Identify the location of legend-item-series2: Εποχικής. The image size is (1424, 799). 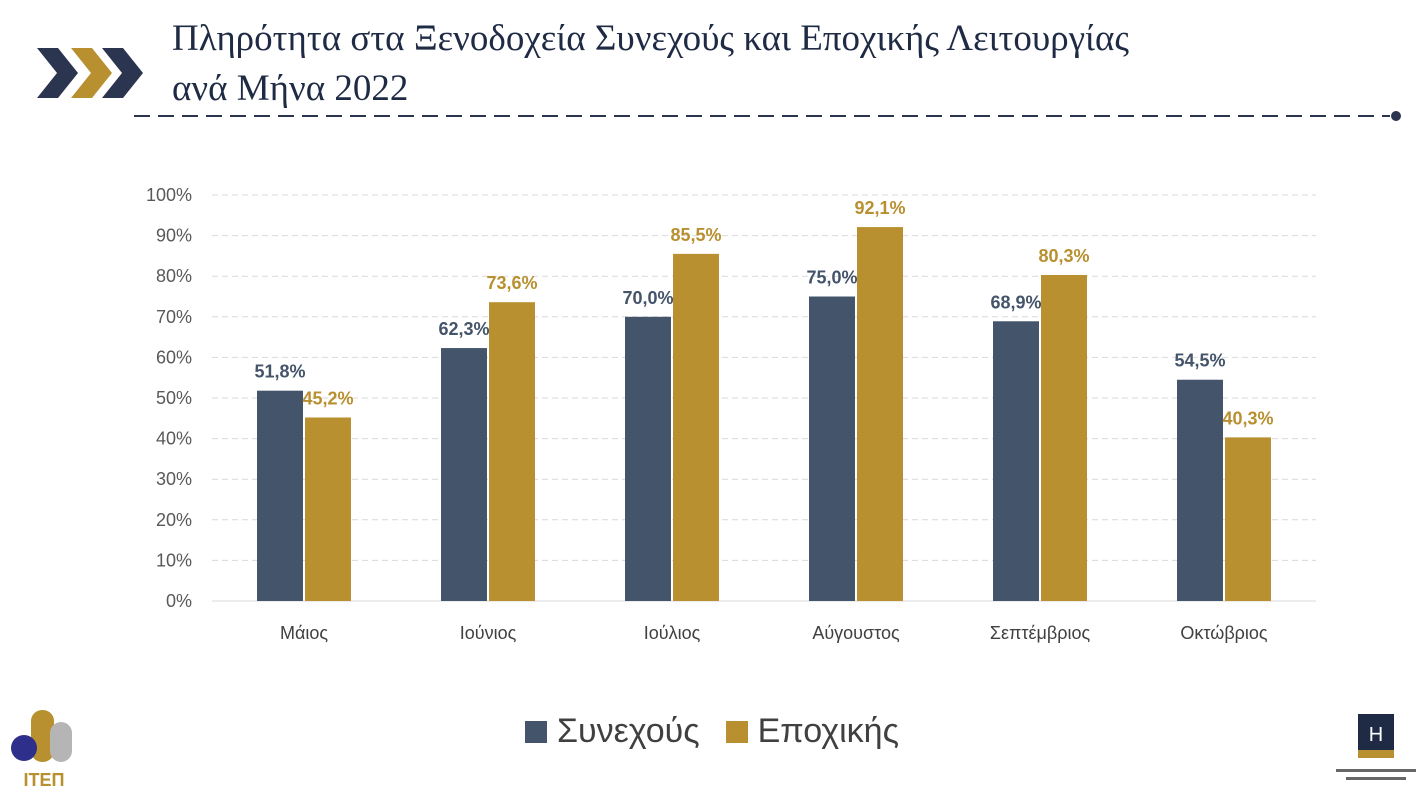
(812, 731).